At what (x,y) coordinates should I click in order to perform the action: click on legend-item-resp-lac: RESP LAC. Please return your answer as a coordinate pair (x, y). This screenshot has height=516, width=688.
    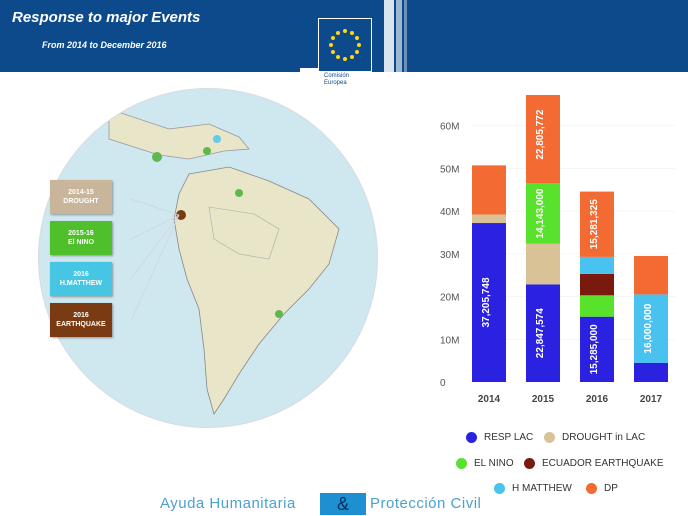
    Looking at the image, I should click on (499, 437).